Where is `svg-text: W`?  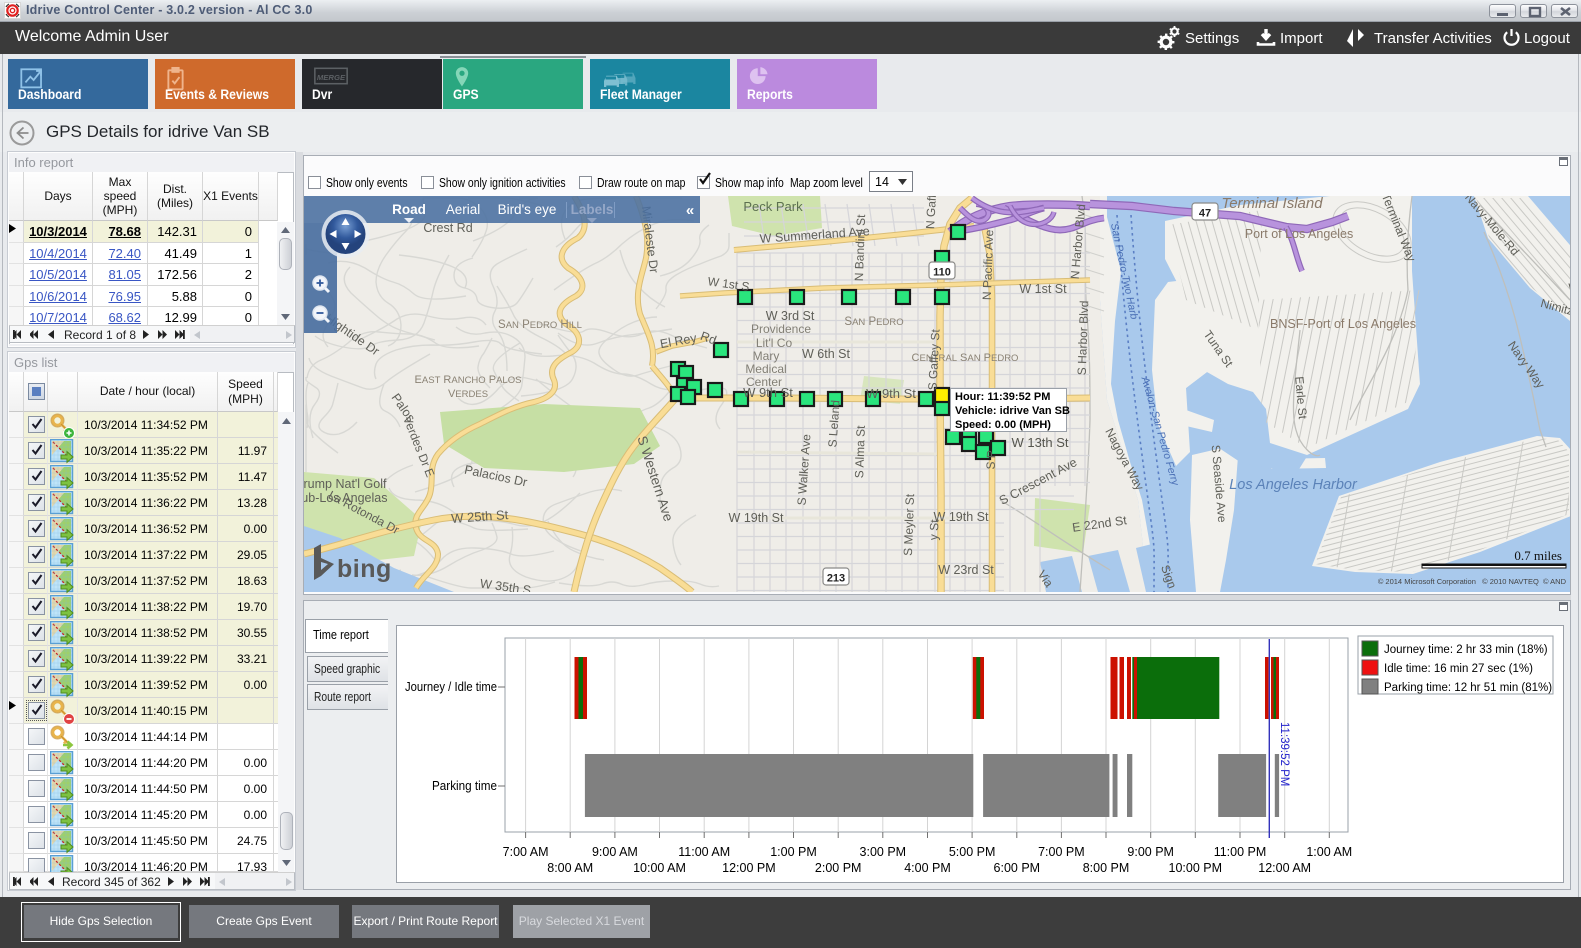 svg-text: W is located at coordinates (1569, 288).